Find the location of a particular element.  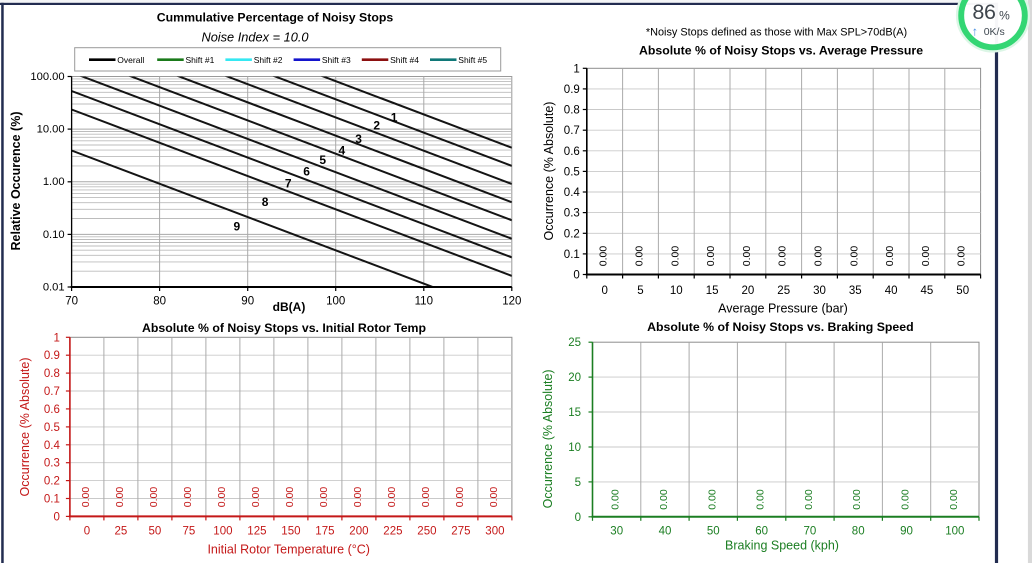

svg-text: Shift #1 is located at coordinates (200, 60).